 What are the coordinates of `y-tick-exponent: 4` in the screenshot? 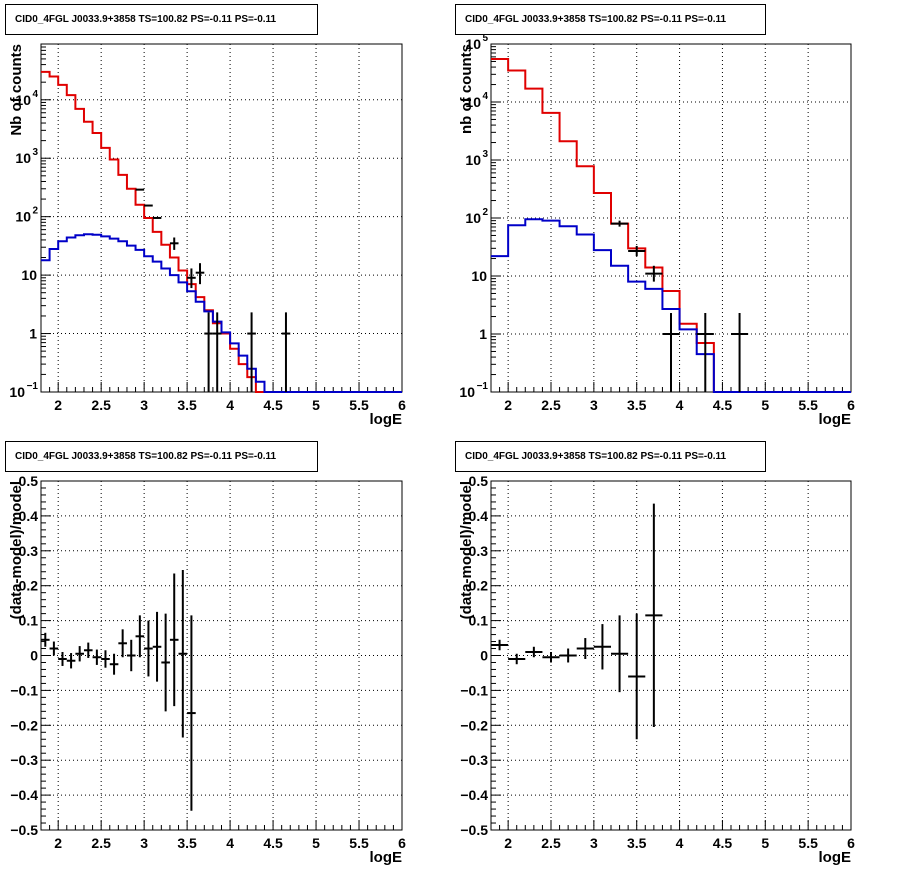 It's located at (485, 96).